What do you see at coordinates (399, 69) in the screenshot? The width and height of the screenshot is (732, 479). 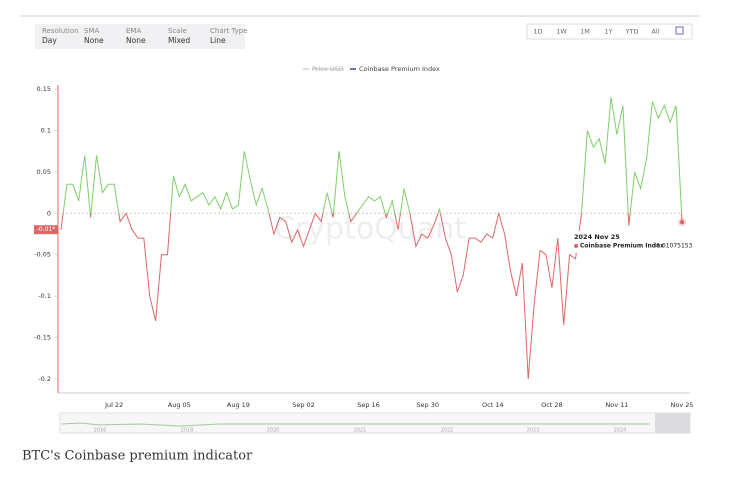 I see `legend-label: Coinbase Premium Index` at bounding box center [399, 69].